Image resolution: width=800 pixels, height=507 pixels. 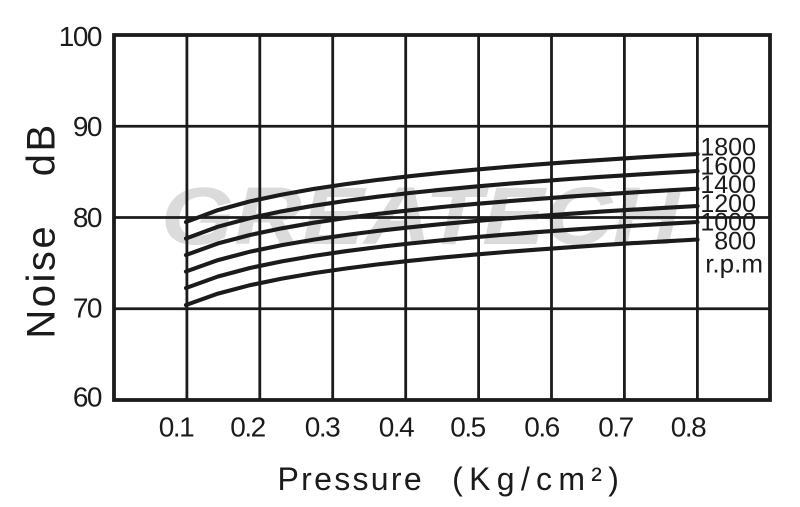 I want to click on svg-text: 1000, so click(x=728, y=223).